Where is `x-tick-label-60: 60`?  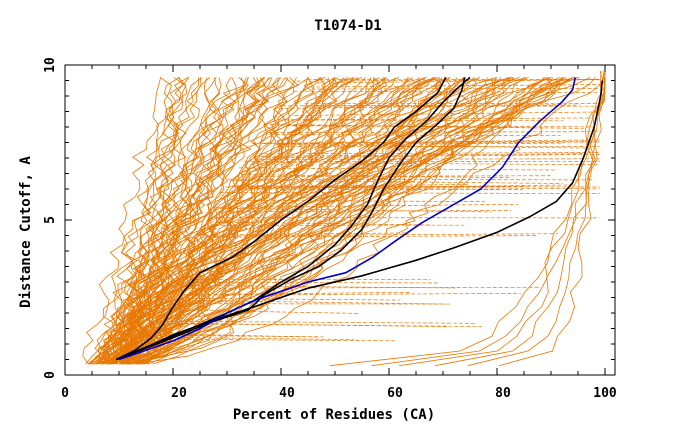
x-tick-label-60: 60 is located at coordinates (395, 393).